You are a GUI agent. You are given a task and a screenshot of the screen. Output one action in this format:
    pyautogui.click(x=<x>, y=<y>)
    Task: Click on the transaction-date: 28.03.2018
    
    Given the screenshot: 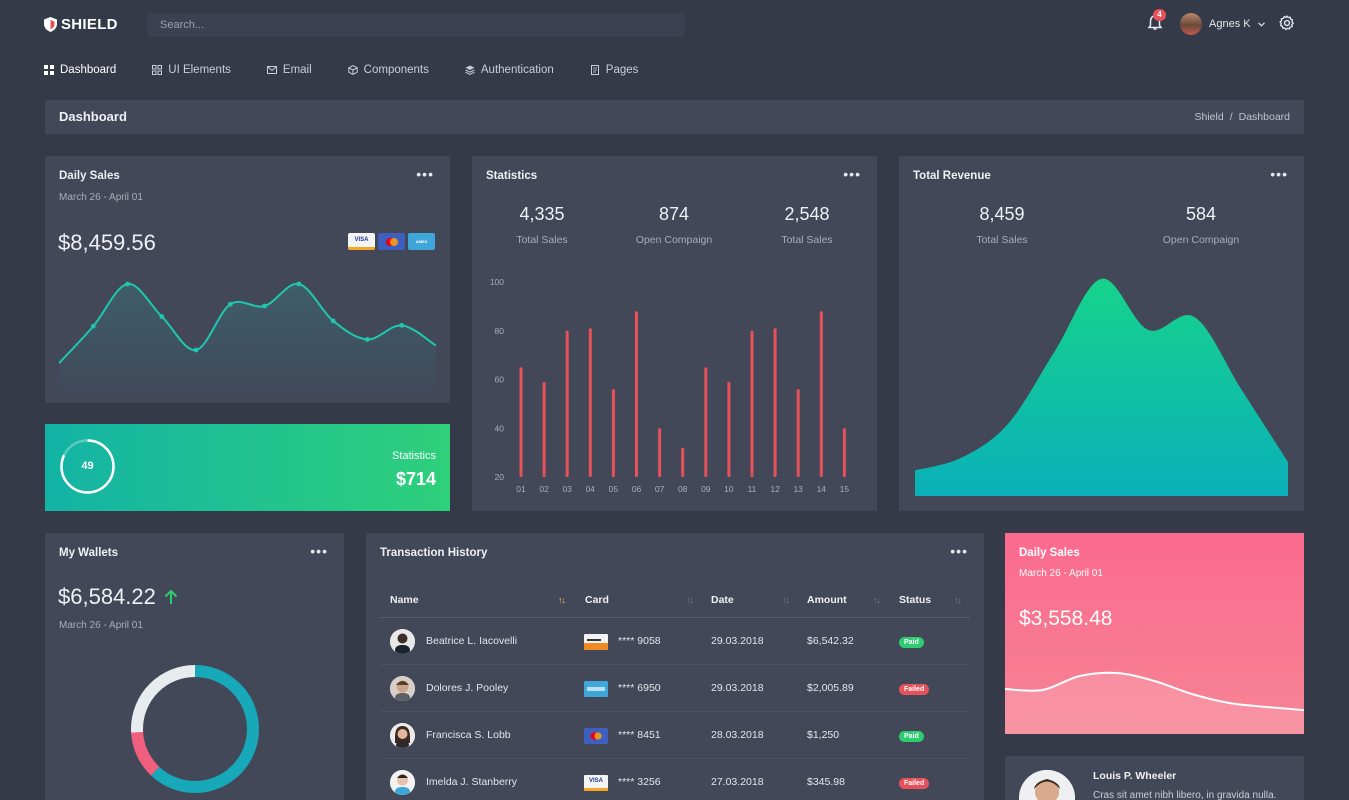 What is the action you would take?
    pyautogui.click(x=737, y=735)
    